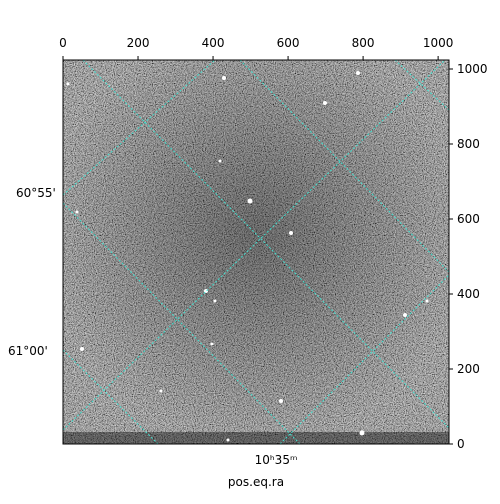 This screenshot has width=500, height=504. Describe the element at coordinates (468, 369) in the screenshot. I see `y-tick-label: 200` at that location.